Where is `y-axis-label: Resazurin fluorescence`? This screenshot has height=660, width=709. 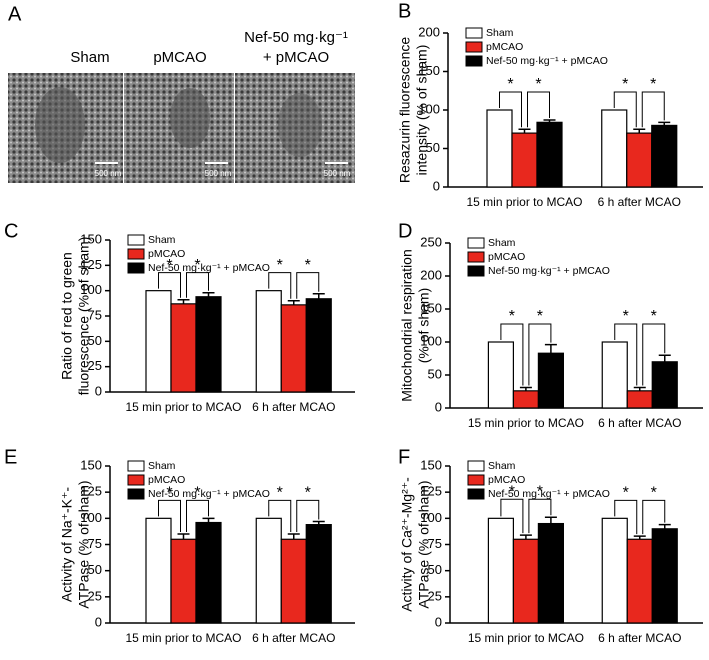
y-axis-label: Resazurin fluorescence is located at coordinates (405, 110).